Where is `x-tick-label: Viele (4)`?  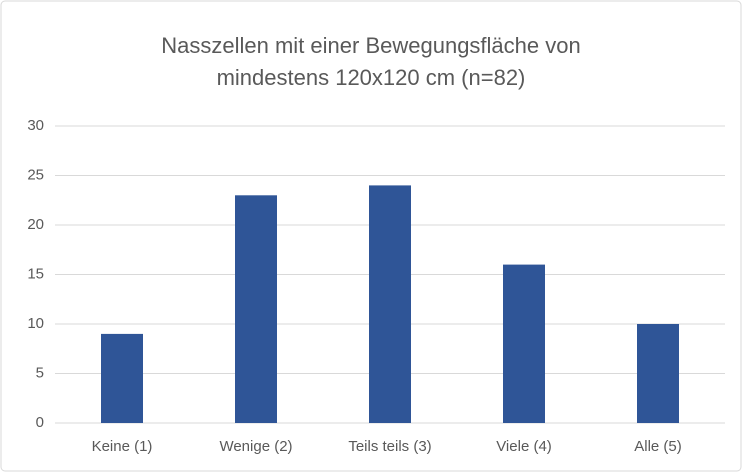
x-tick-label: Viele (4) is located at coordinates (524, 446).